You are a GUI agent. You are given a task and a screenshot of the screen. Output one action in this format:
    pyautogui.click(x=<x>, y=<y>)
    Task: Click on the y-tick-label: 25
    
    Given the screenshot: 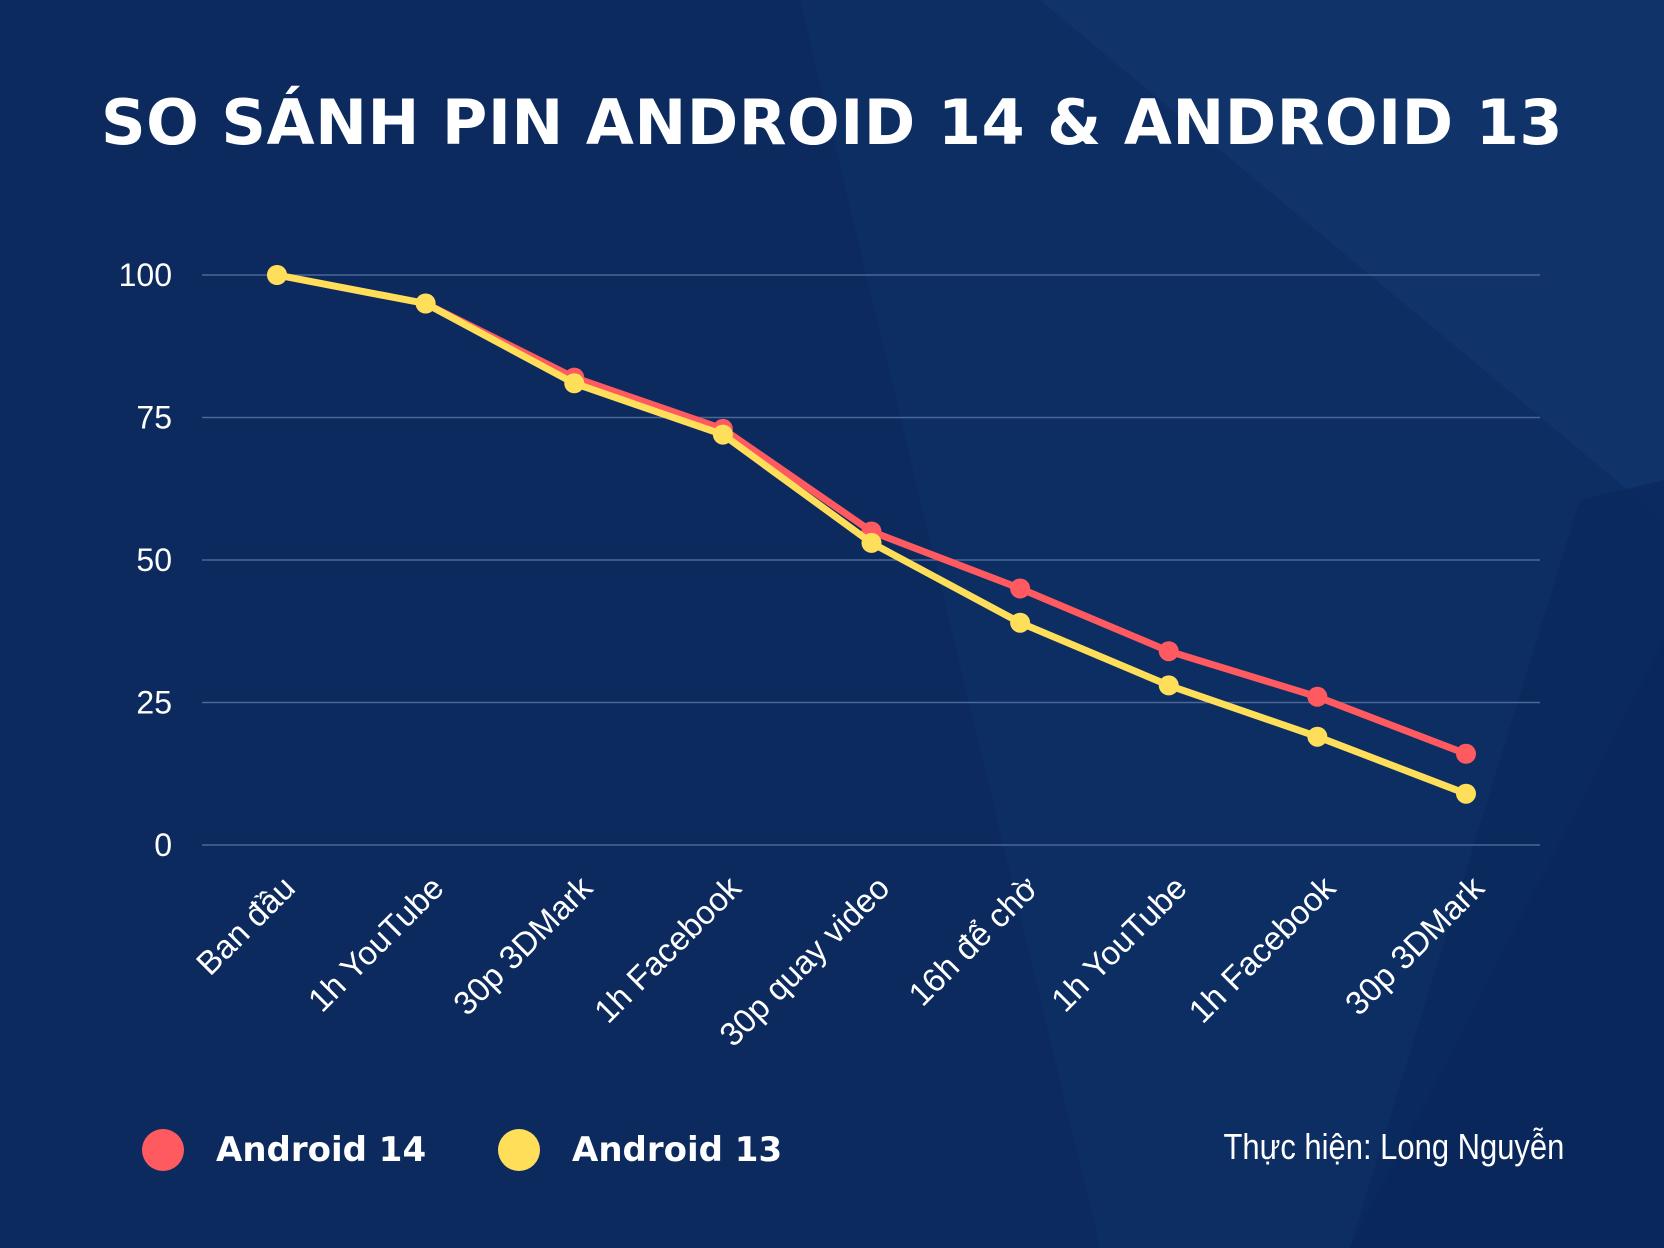 What is the action you would take?
    pyautogui.click(x=154, y=703)
    